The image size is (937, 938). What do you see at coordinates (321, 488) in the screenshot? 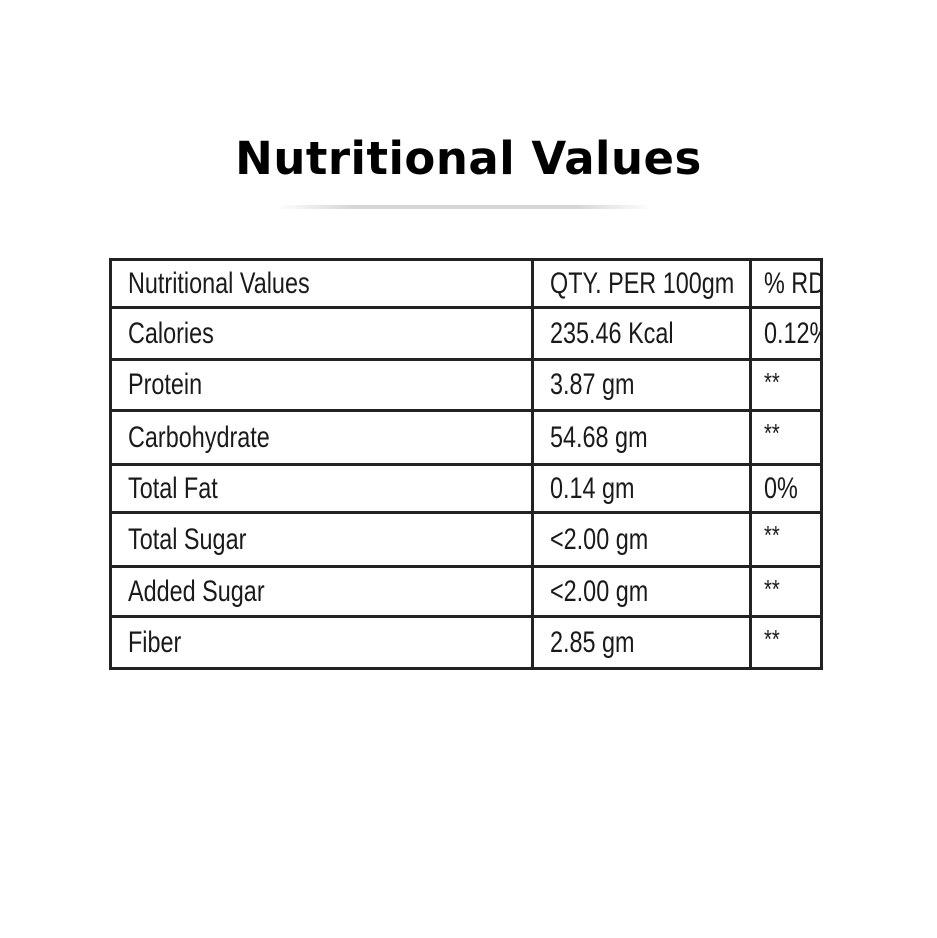
I see `nutrient-cell: Total Fat` at bounding box center [321, 488].